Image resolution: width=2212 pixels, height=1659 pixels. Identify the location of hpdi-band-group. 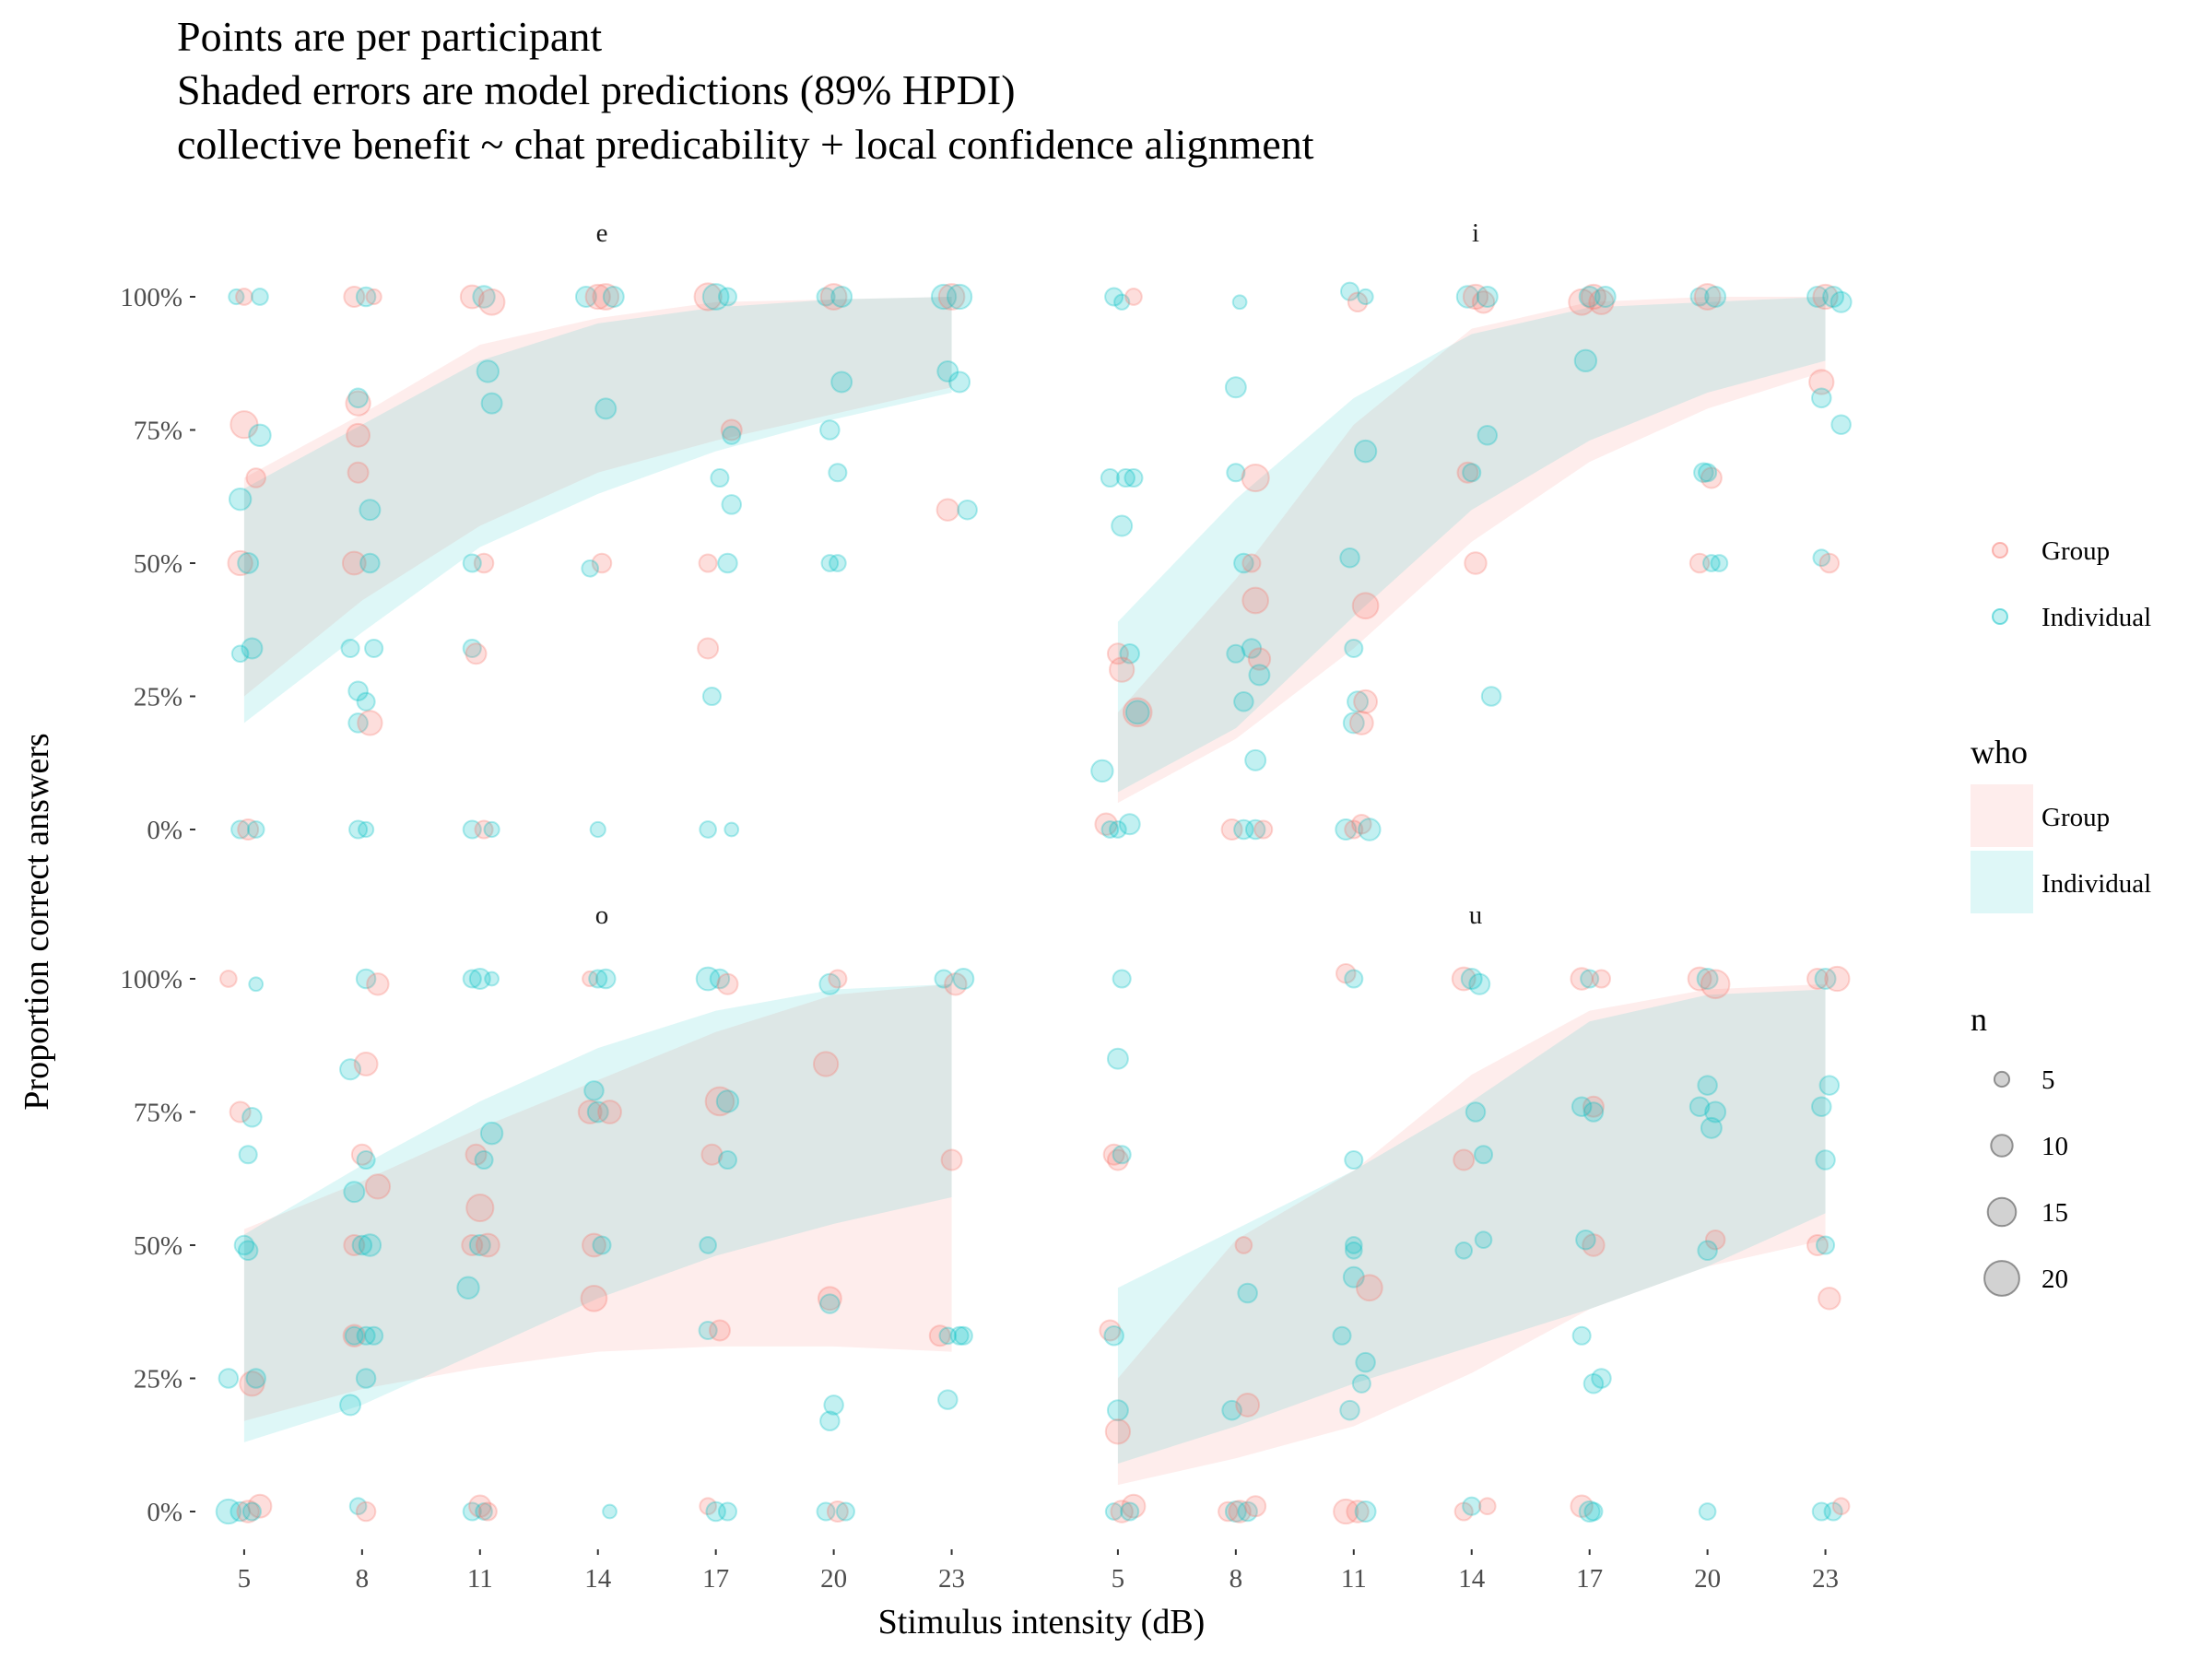
(1471, 1234).